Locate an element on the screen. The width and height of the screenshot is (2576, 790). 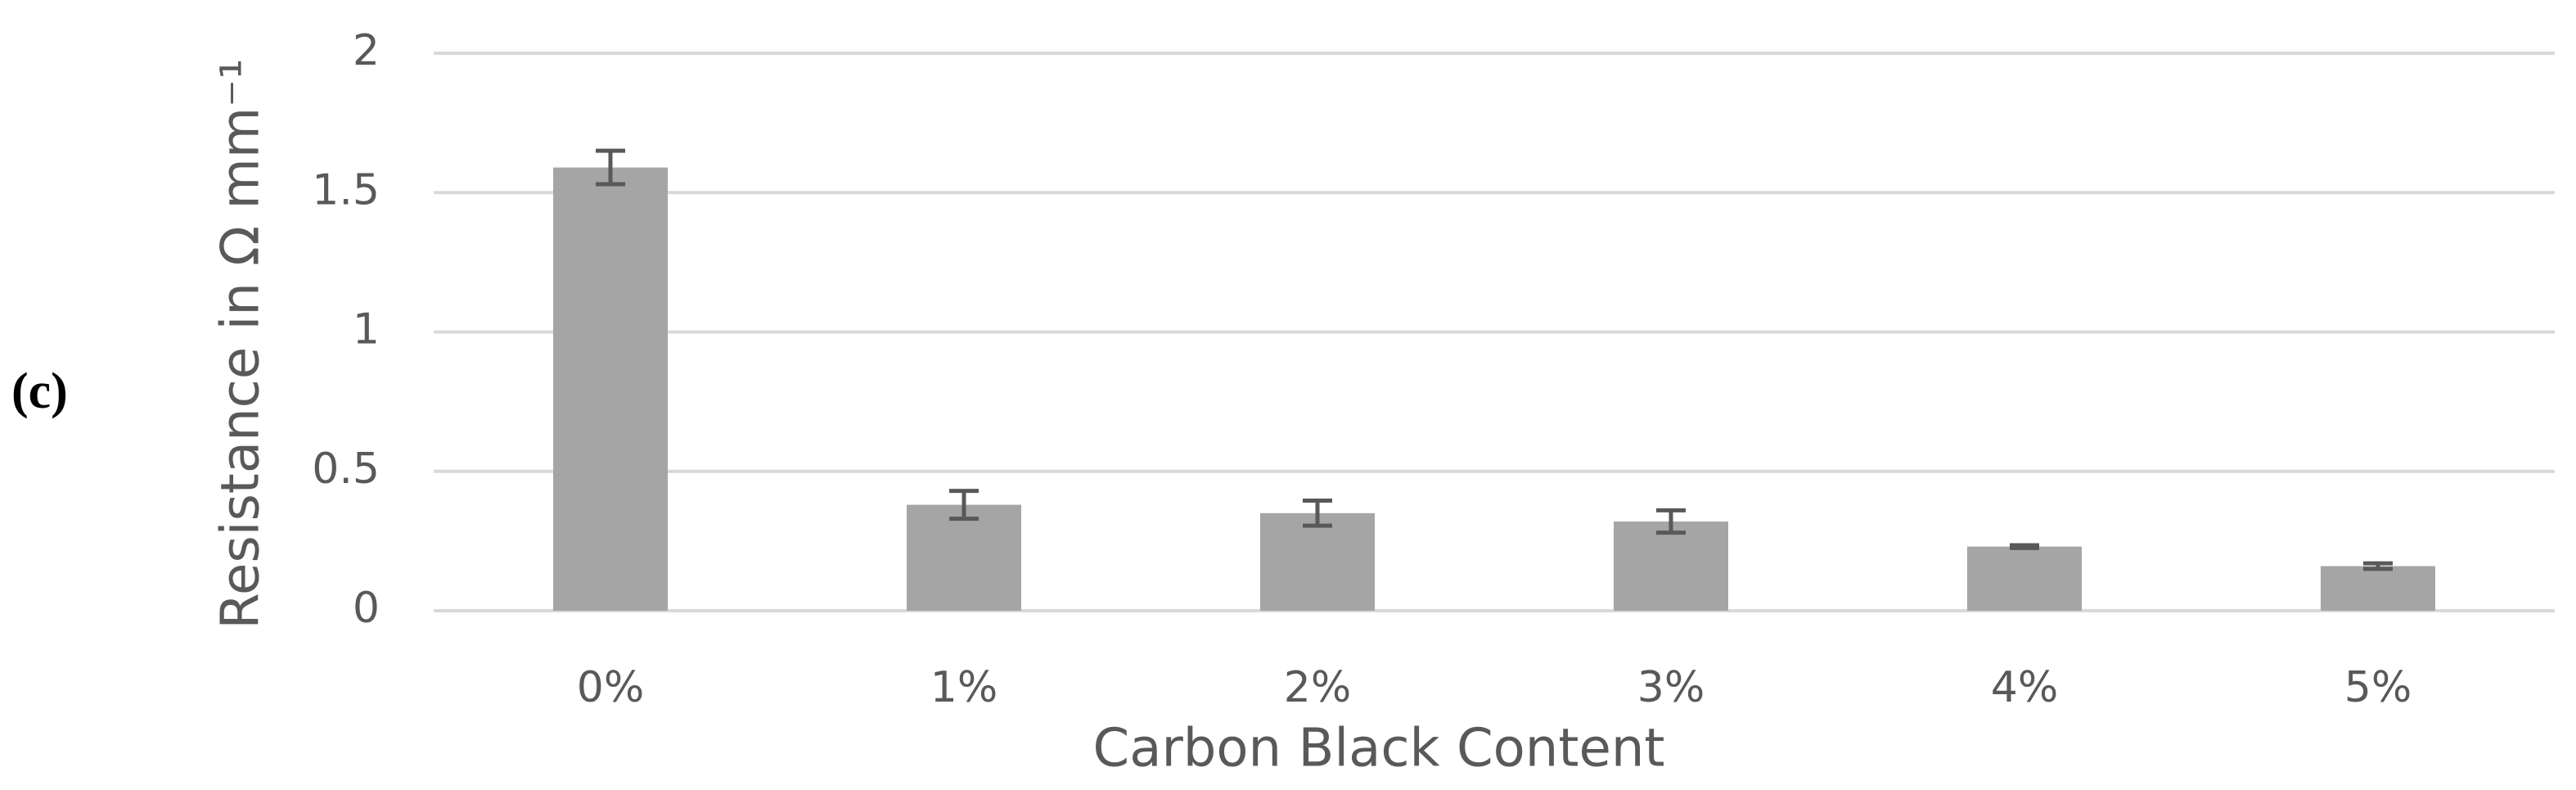
panel-label: (c) is located at coordinates (39, 391).